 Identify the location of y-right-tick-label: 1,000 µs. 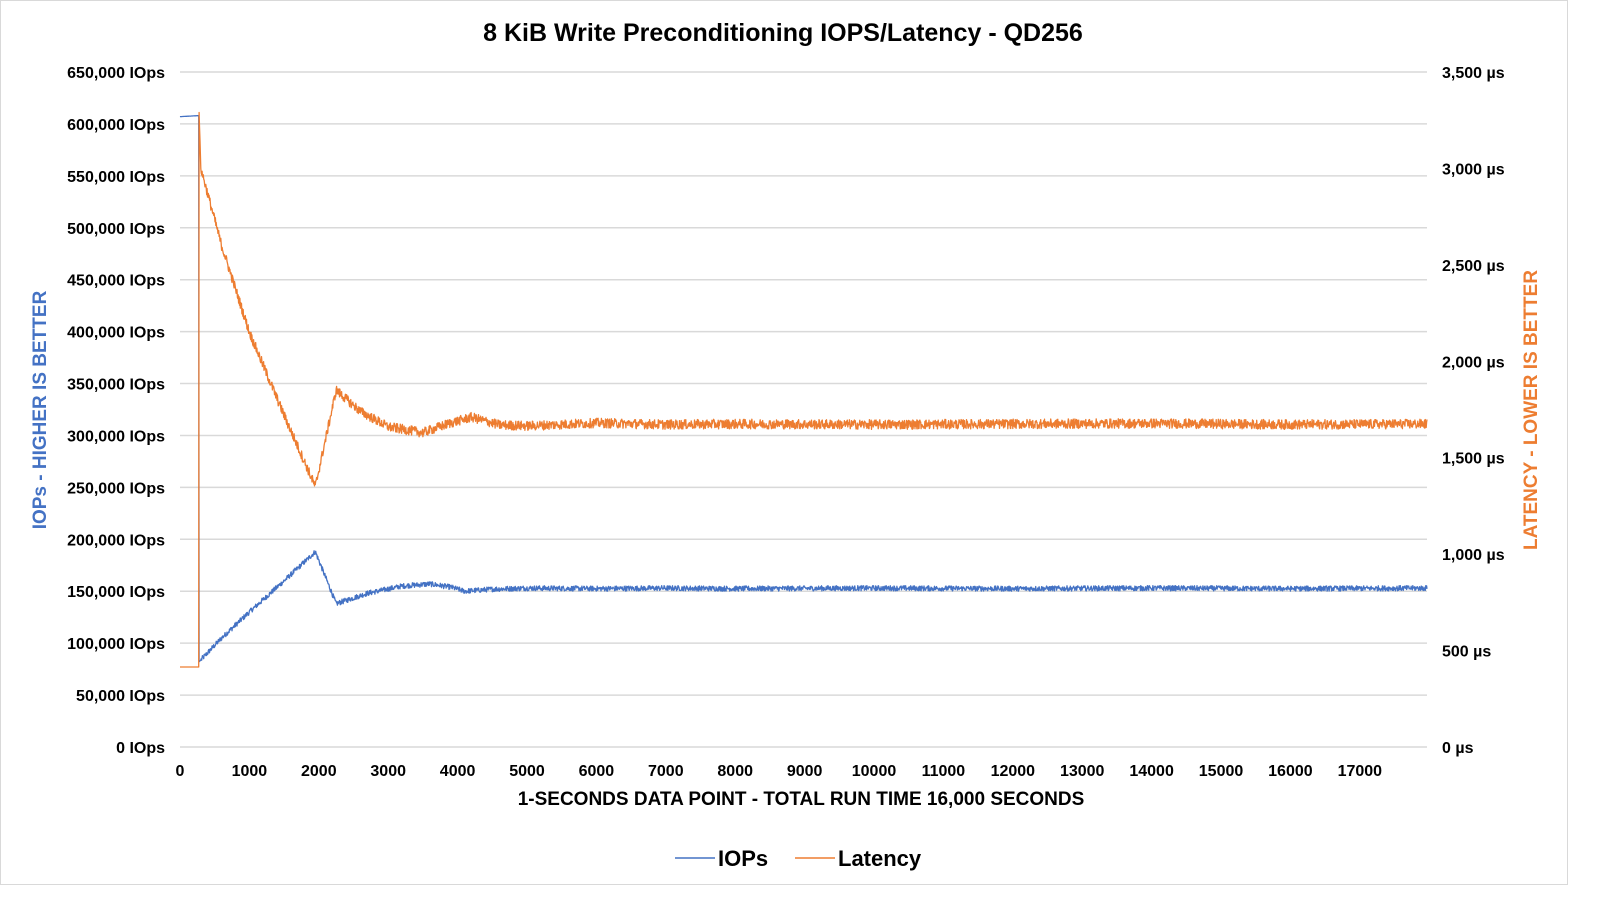
(1473, 555).